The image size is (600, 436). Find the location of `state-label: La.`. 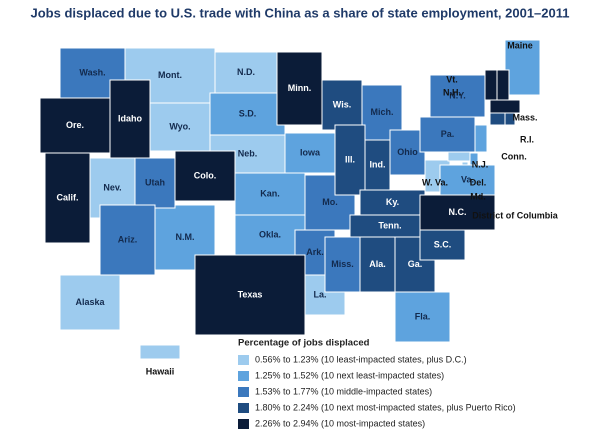

state-label: La. is located at coordinates (319, 294).